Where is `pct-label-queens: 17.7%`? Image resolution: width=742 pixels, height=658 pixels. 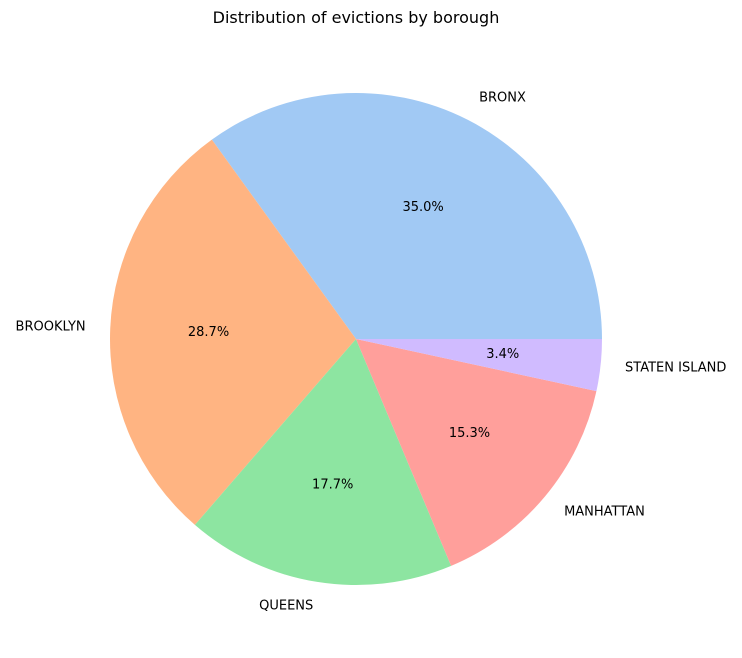 pct-label-queens: 17.7% is located at coordinates (332, 484).